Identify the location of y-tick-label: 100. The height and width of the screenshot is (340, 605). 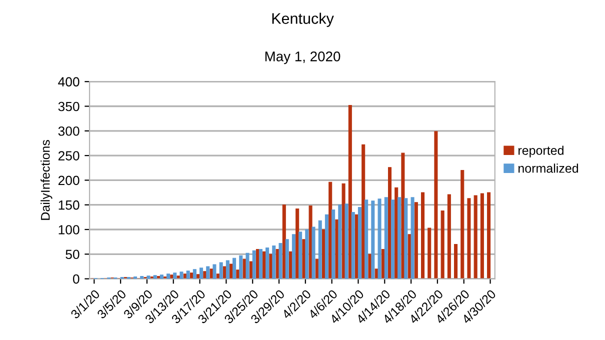
(69, 229).